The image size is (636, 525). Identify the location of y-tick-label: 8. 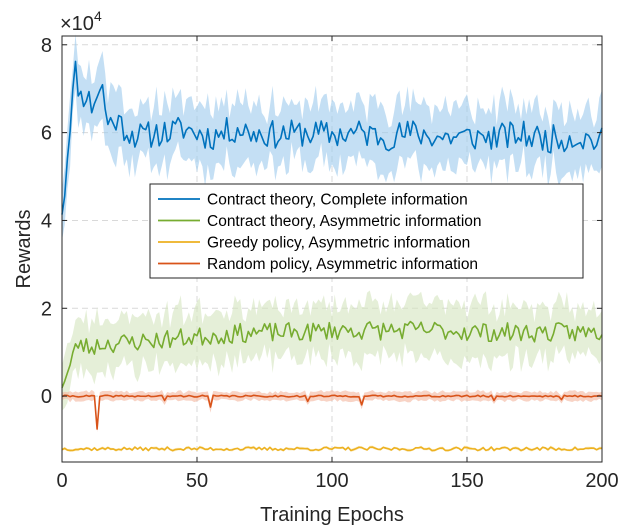
(46, 46).